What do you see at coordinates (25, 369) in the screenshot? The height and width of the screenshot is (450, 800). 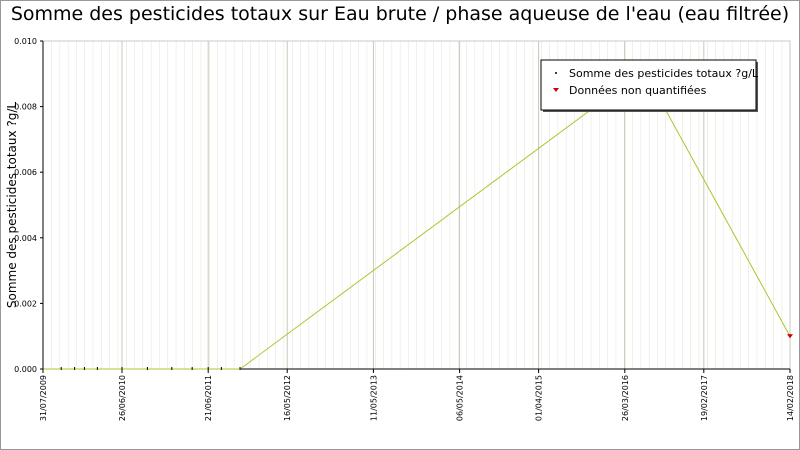 I see `y-tick-label: 0.000` at bounding box center [25, 369].